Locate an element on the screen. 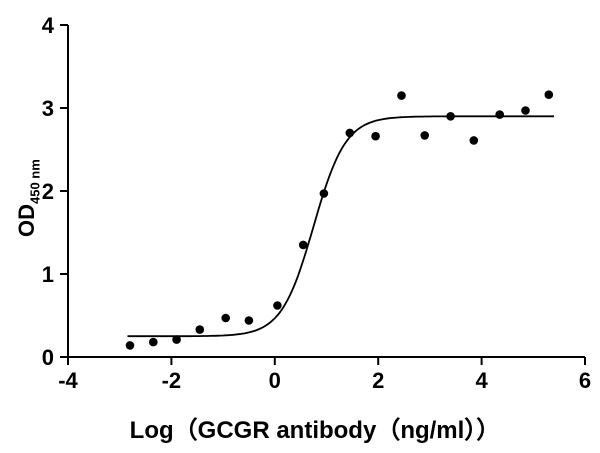 The image size is (600, 453). y-axis-label-main: OD is located at coordinates (26, 220).